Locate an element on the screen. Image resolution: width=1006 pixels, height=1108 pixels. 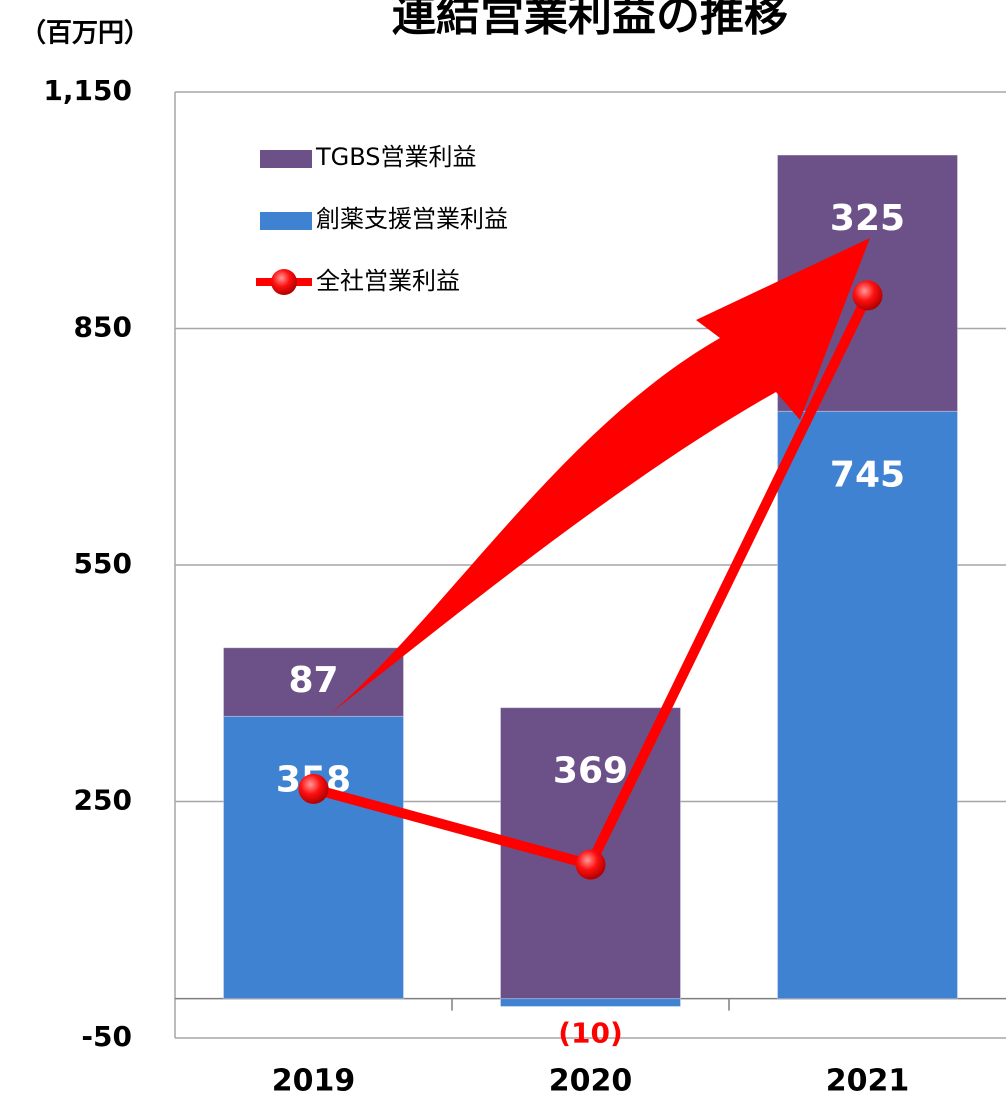
chart-title: 連結営業利益の推移 is located at coordinates (590, 20).